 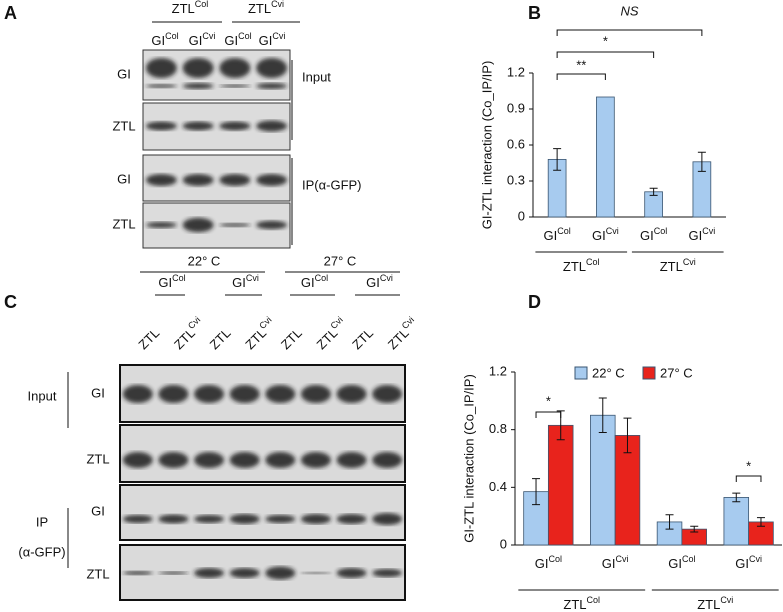 I want to click on y-tick-label: 0.9, so click(x=516, y=107).